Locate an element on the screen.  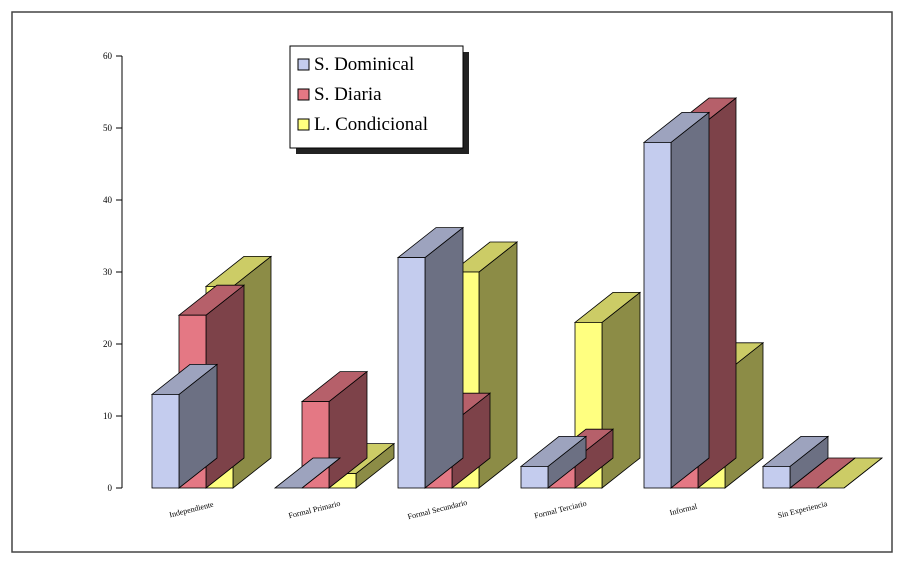
y-tick-label: 20 is located at coordinates (108, 344).